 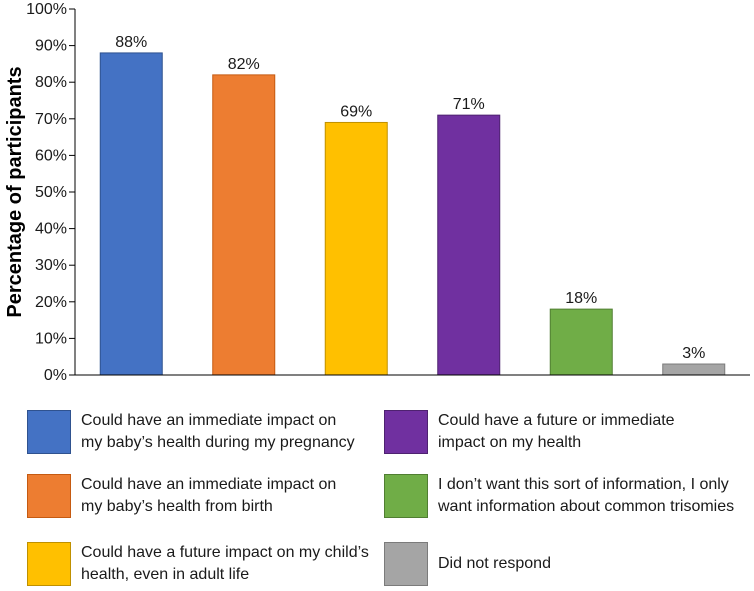 What do you see at coordinates (51, 302) in the screenshot?
I see `y-tick-label: 20%` at bounding box center [51, 302].